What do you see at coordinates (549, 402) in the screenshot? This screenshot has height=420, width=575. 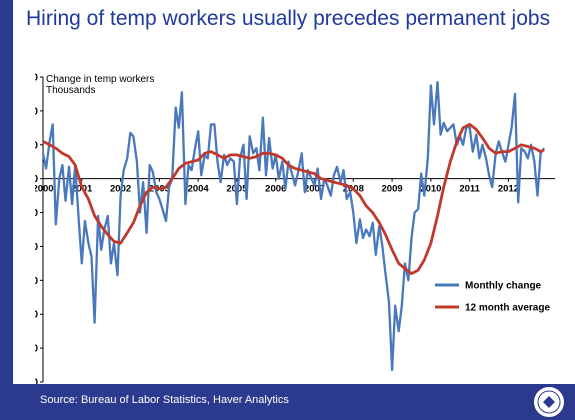 I see `haver-seal-icon` at bounding box center [549, 402].